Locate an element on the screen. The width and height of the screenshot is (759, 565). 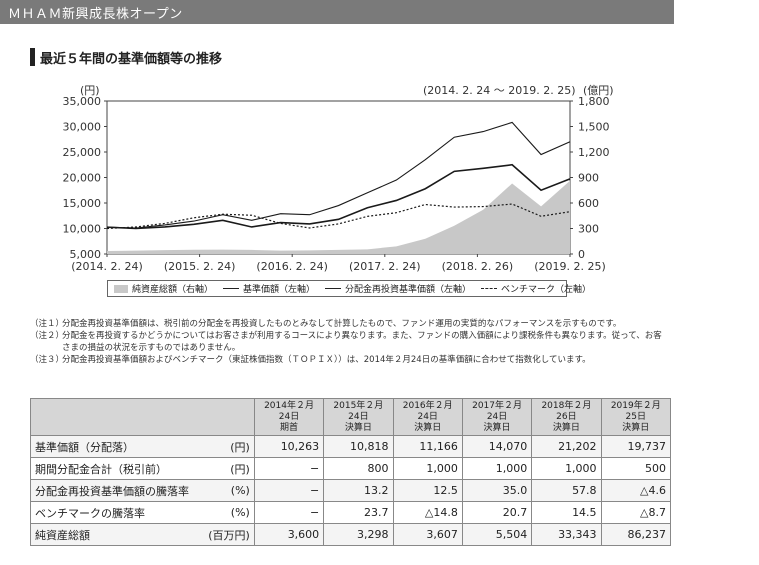
y-left-tick-label: 5,000 is located at coordinates (86, 254).